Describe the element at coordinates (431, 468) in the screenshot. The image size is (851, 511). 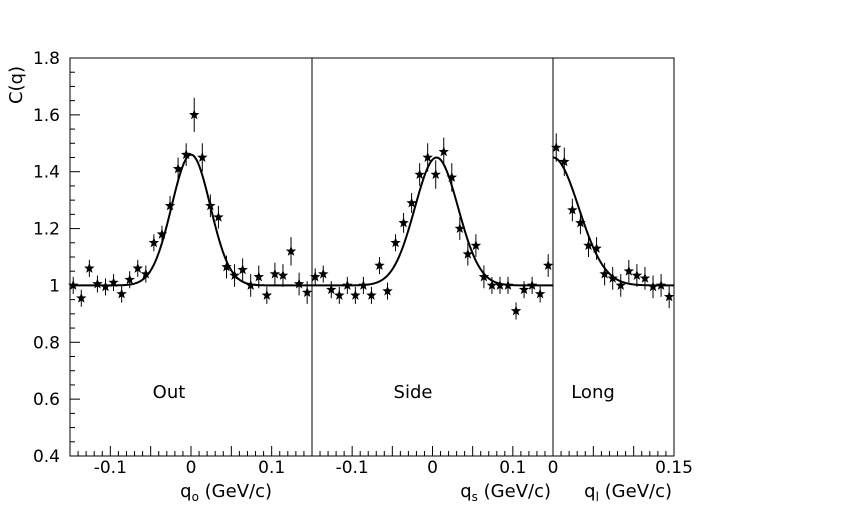
I see `panel-side-x-tick-labels: -0.1 0 0.1` at that location.